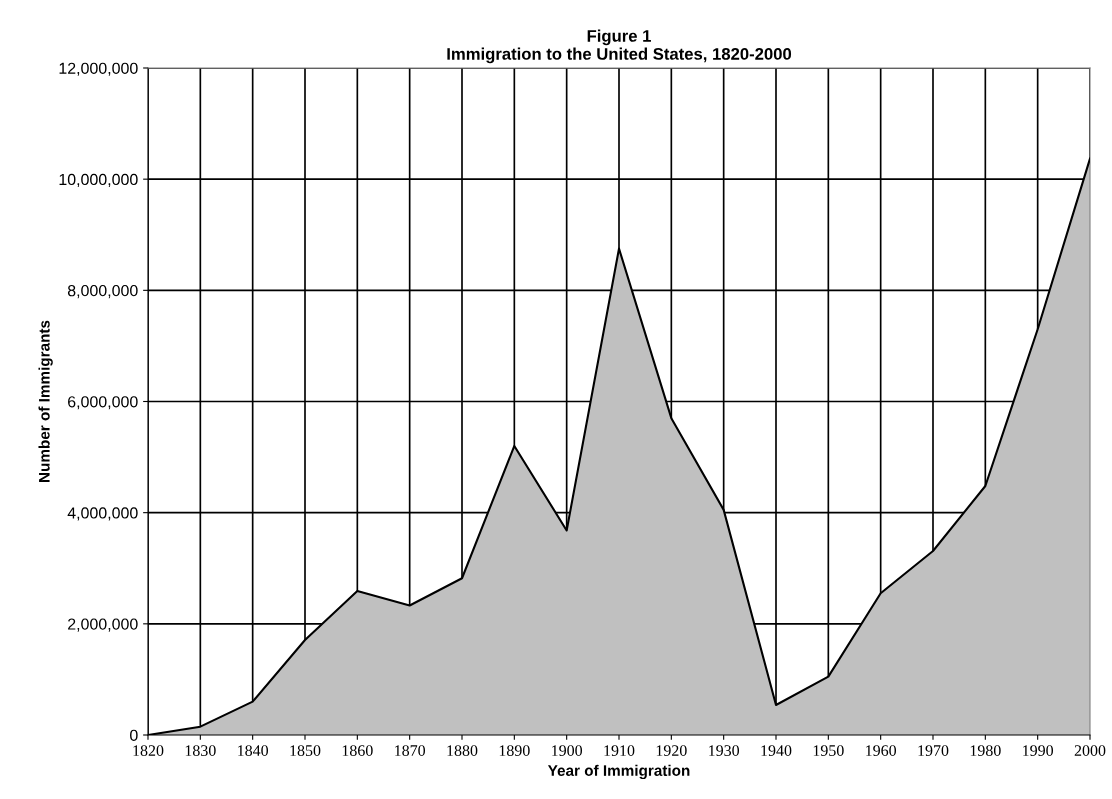 The width and height of the screenshot is (1112, 799). Describe the element at coordinates (102, 514) in the screenshot. I see `y-tick-label: 4,000,000` at that location.